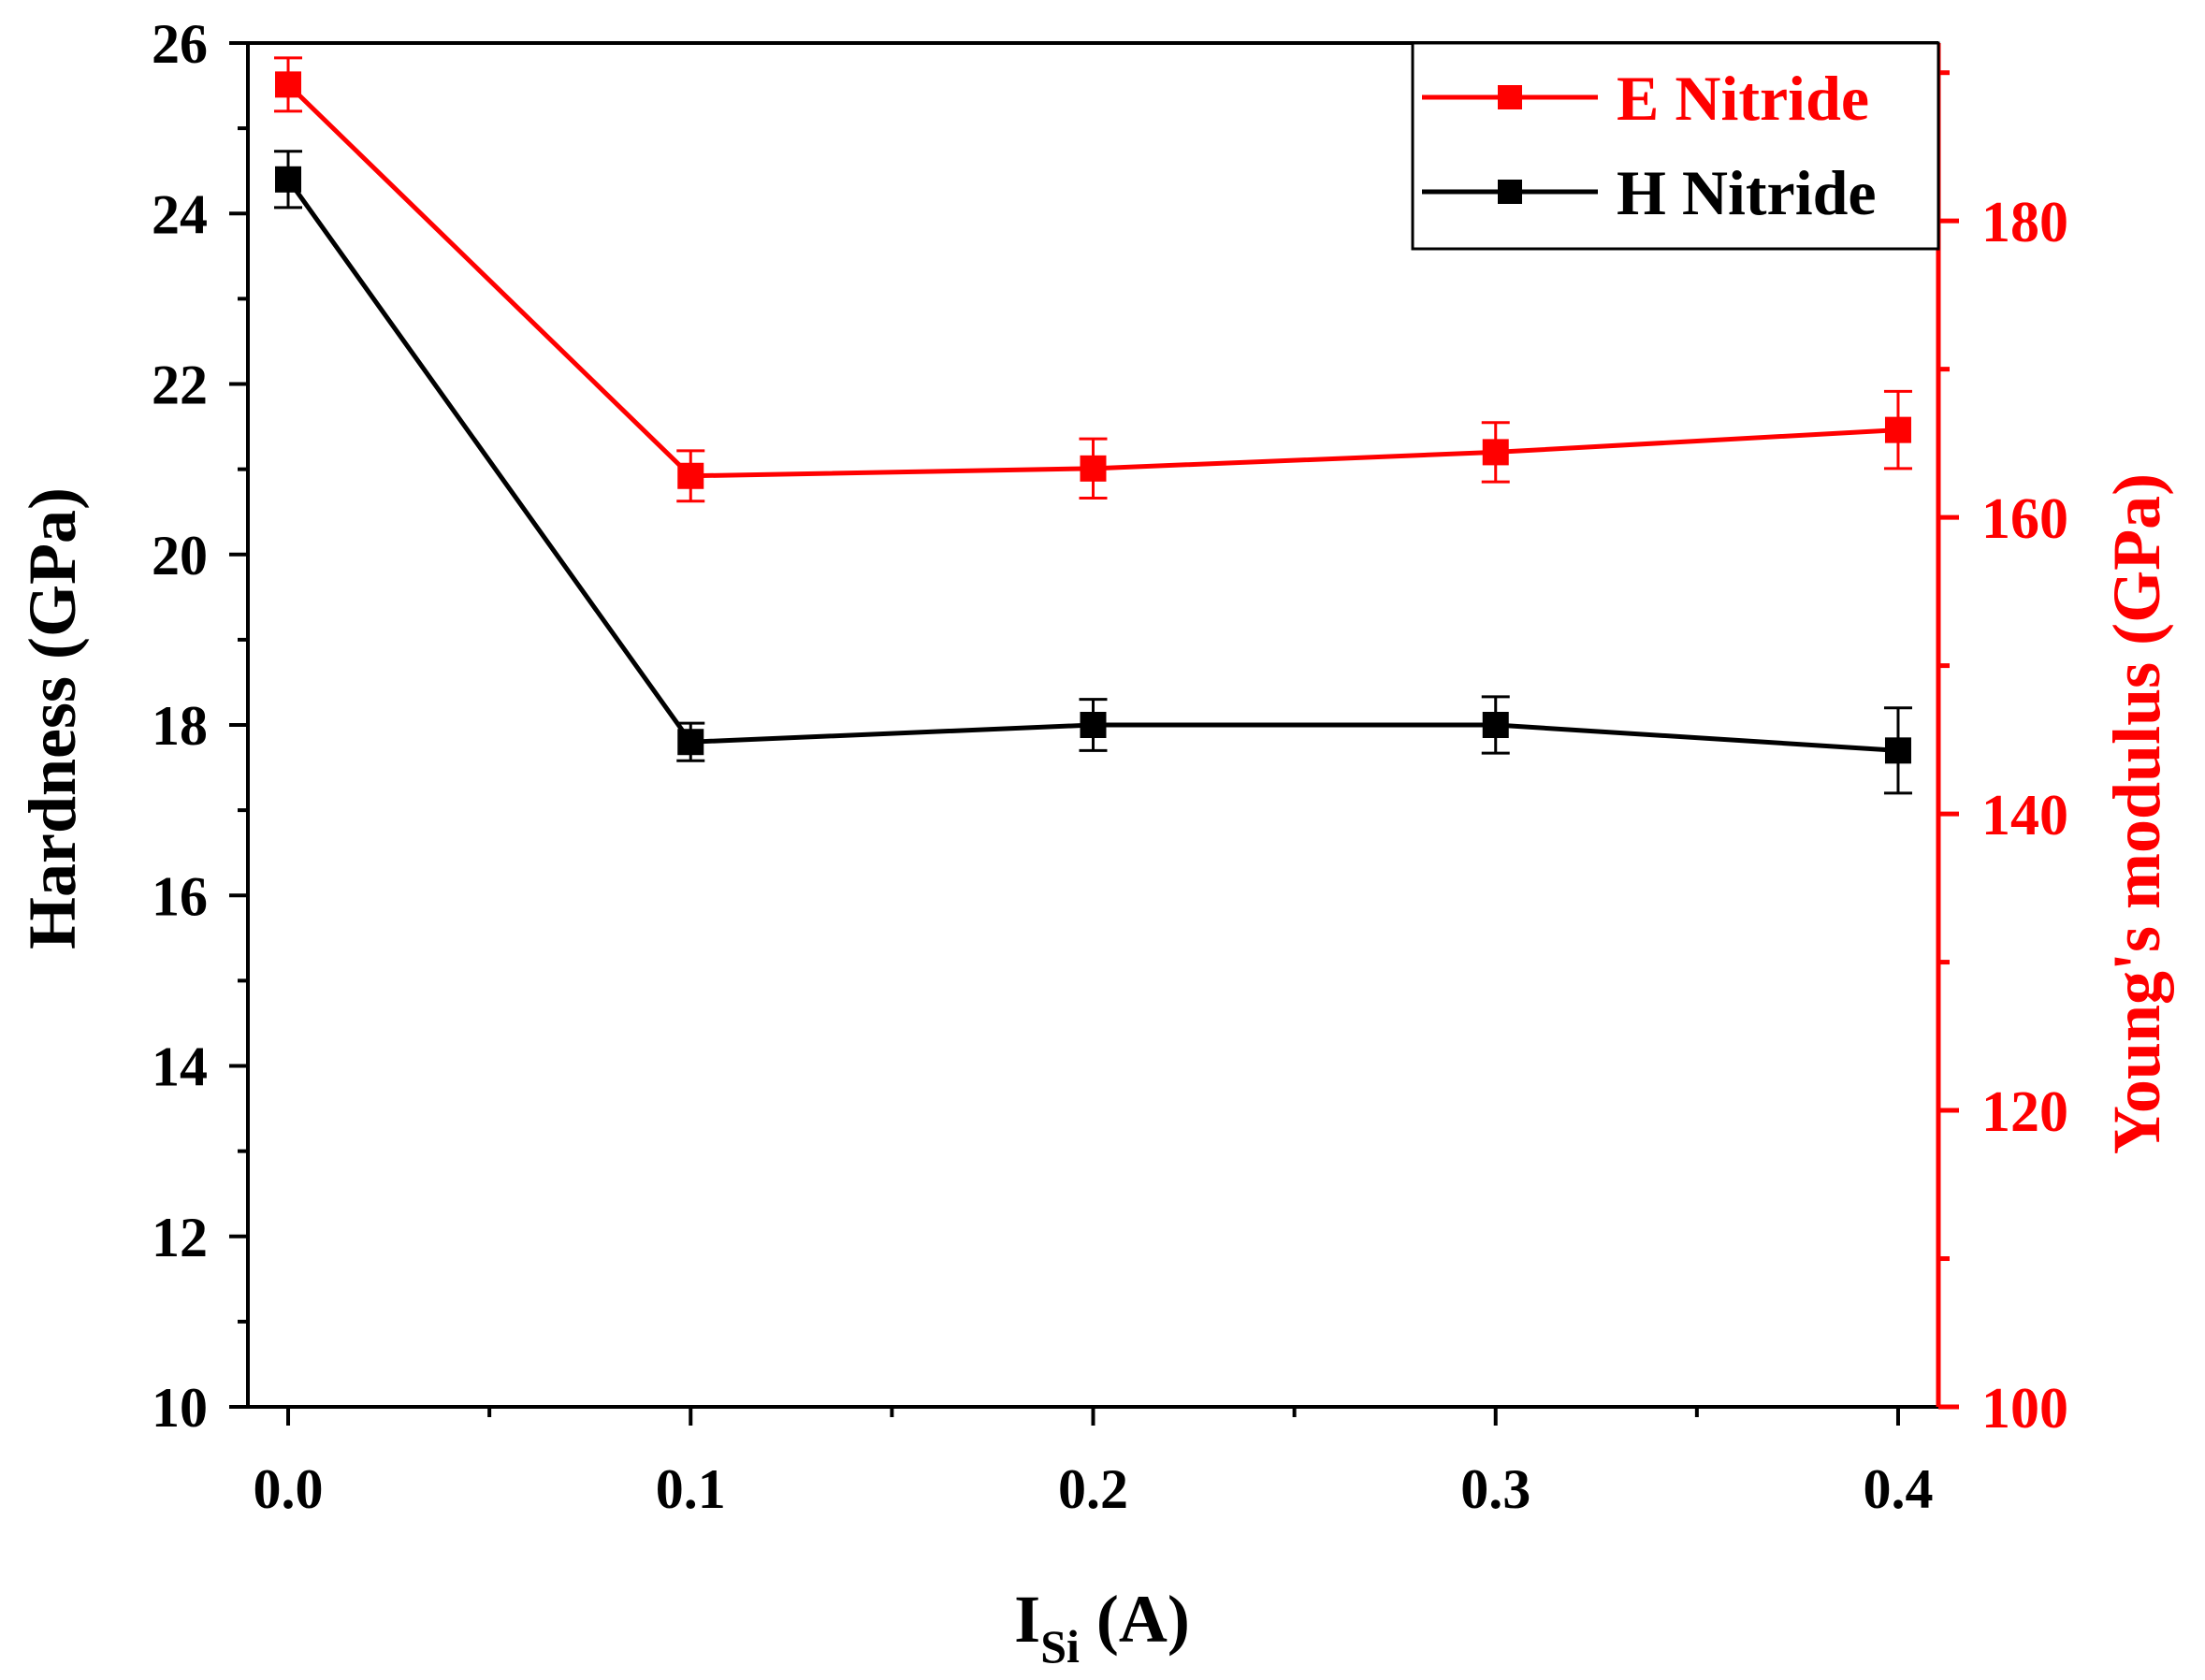 The image size is (2205, 1680). Describe the element at coordinates (2136, 813) in the screenshot. I see `y-axis-right-label: Young's modulus (GPa)` at that location.